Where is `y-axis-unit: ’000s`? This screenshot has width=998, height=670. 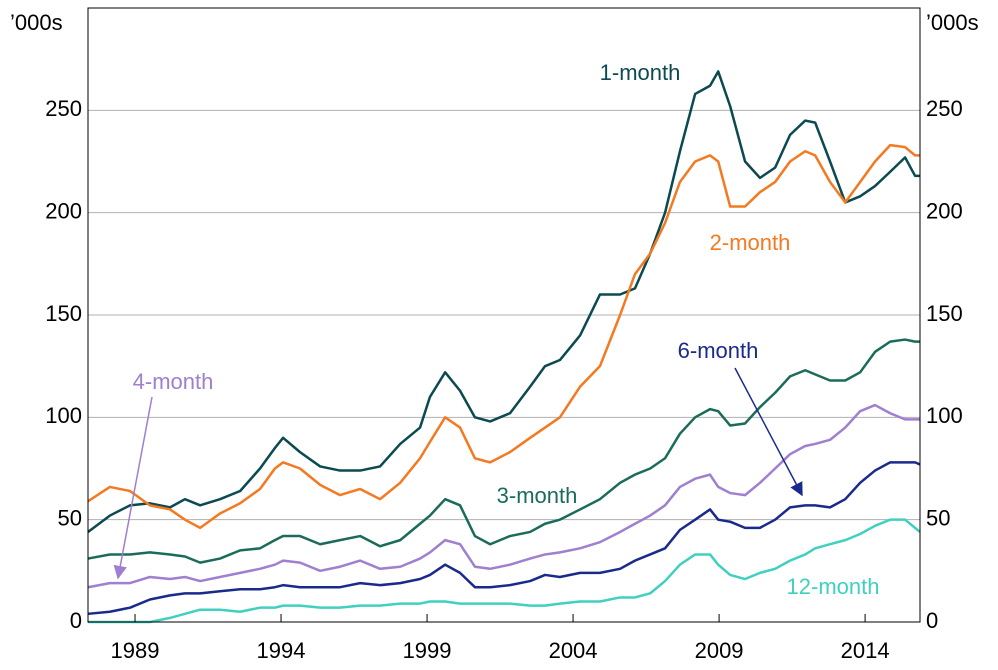 y-axis-unit: ’000s is located at coordinates (36, 22).